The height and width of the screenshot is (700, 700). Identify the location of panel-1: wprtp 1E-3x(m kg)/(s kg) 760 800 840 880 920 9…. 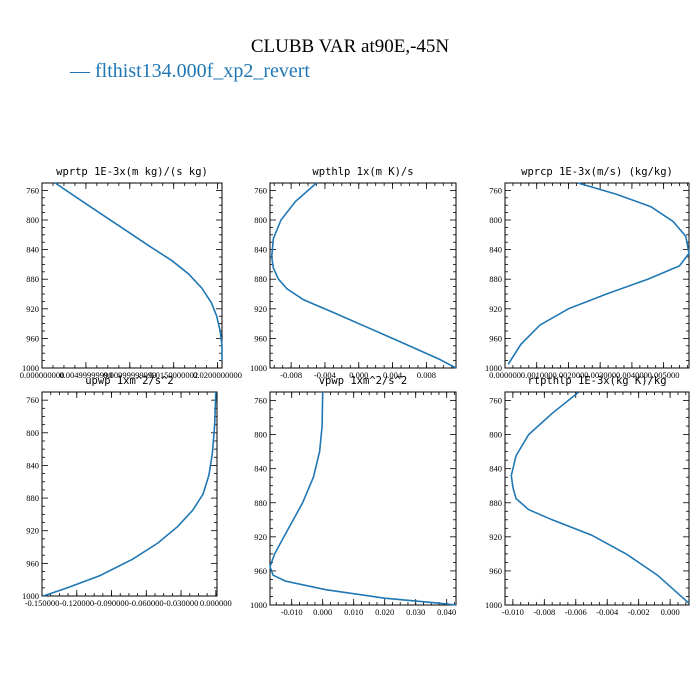
(131, 273).